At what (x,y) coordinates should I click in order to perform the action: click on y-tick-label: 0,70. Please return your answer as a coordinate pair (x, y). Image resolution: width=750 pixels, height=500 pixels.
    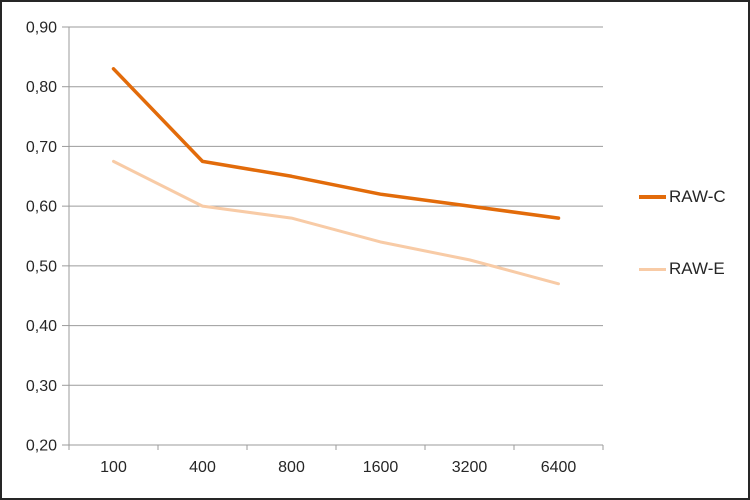
    Looking at the image, I should click on (41, 147).